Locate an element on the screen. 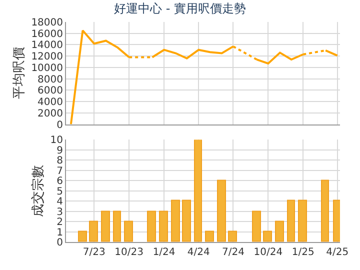 Image resolution: width=360 pixels, height=270 pixels. y-tick-label: 6000 is located at coordinates (50, 91).